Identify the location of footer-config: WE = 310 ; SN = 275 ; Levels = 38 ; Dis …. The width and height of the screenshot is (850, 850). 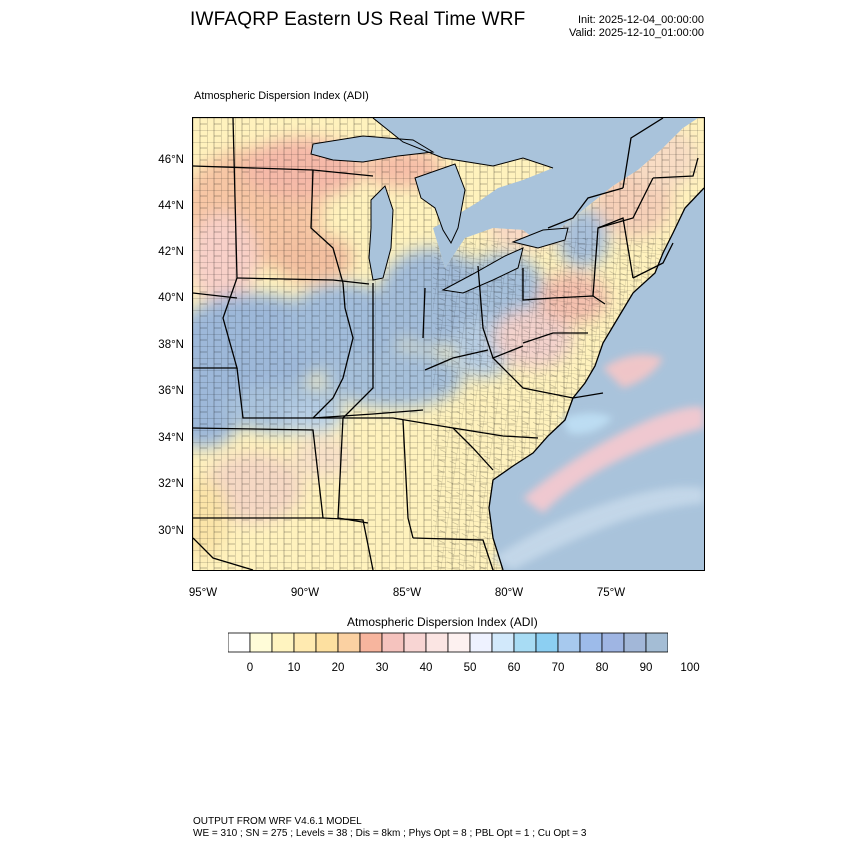
(390, 833).